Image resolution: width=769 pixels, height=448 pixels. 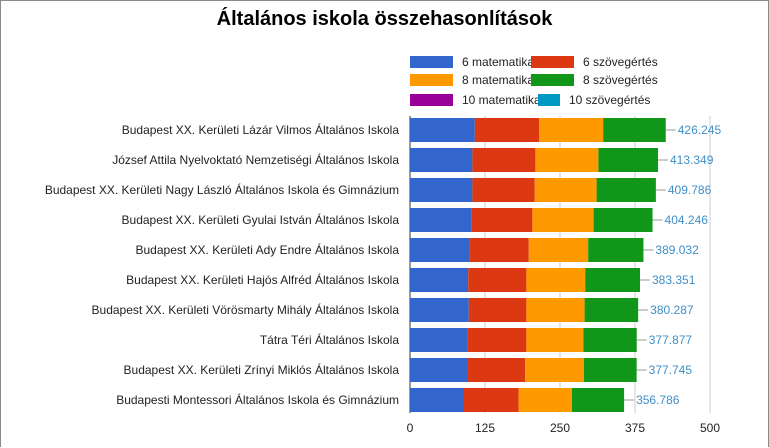 I want to click on legend-item-8-matematika: 8 matematika, so click(x=472, y=80).